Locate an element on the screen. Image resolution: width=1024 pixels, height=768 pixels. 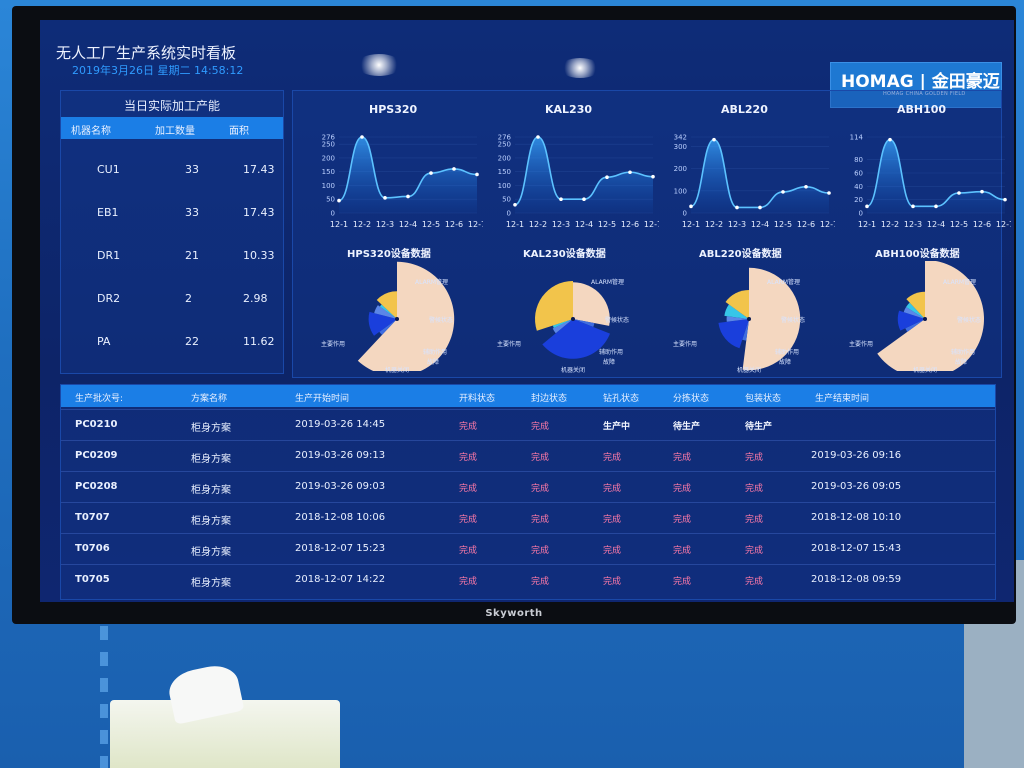
process-area: 2.98 is located at coordinates (255, 298).